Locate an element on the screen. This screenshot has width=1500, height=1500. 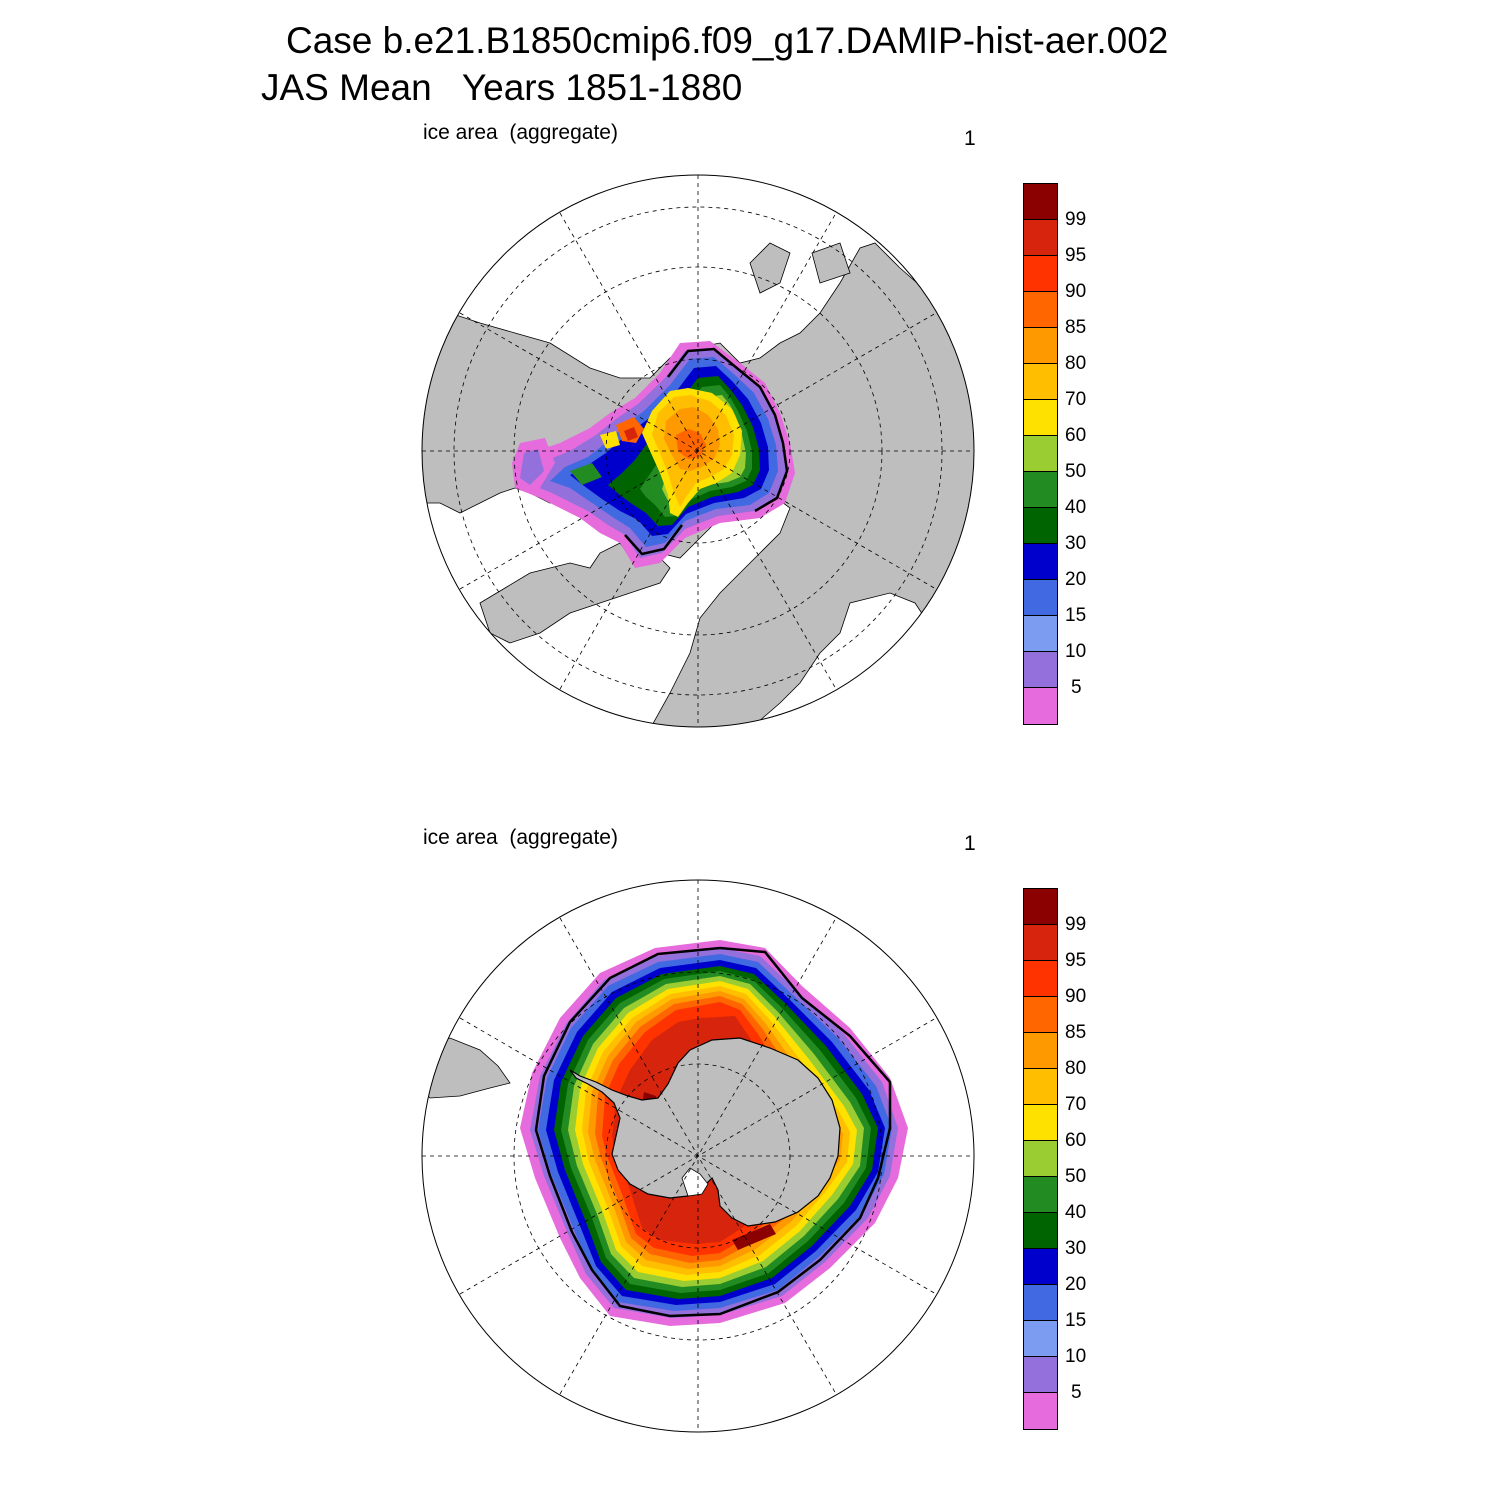
panel-1-label: ice area (aggregate) is located at coordinates (520, 132).